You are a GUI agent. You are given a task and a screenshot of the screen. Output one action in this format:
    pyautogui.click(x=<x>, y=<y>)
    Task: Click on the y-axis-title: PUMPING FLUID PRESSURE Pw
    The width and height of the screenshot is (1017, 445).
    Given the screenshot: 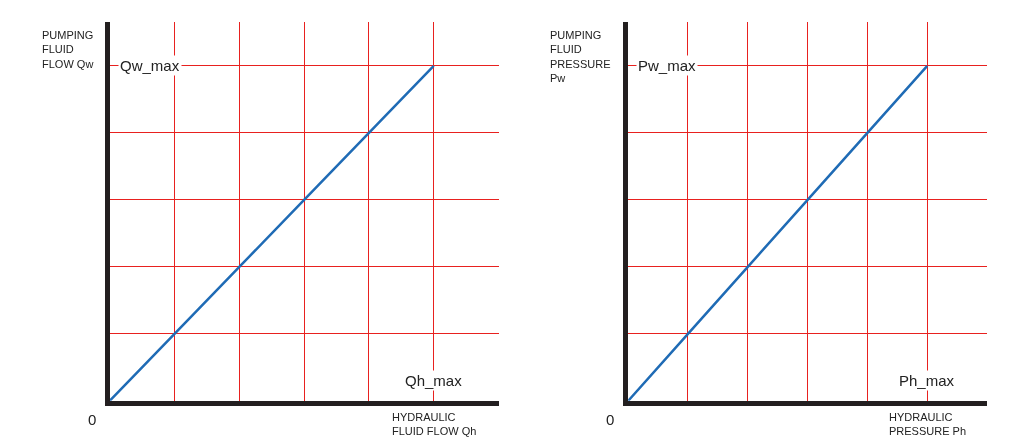 What is the action you would take?
    pyautogui.click(x=580, y=56)
    